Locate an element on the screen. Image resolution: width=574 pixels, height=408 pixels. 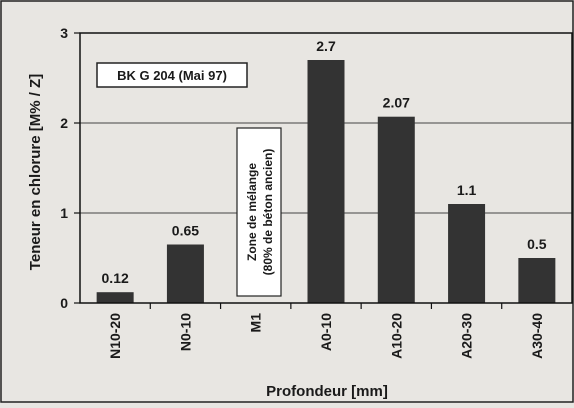
zone-label-line2: (80% de béton ancien) is located at coordinates (268, 212).